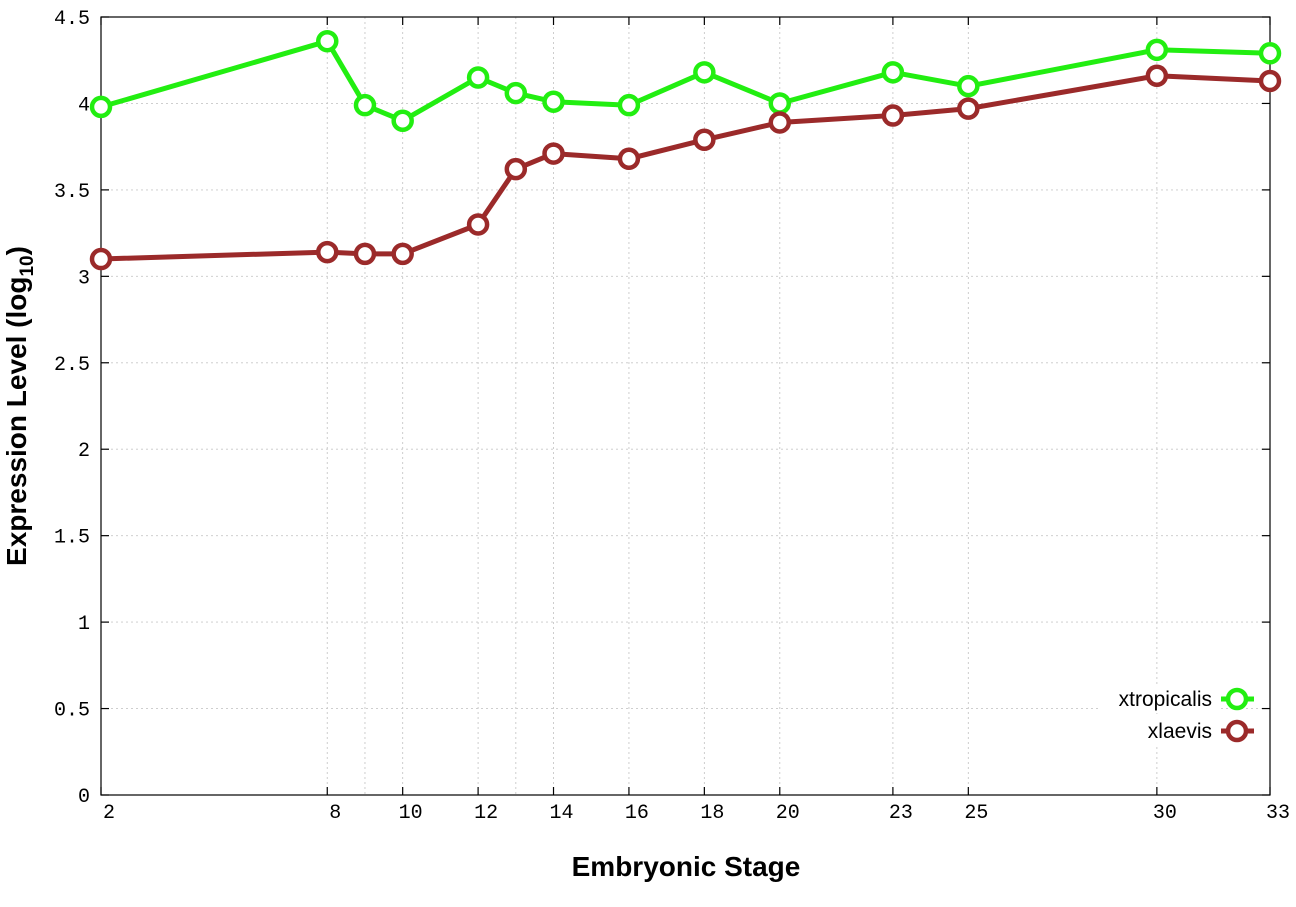  What do you see at coordinates (16, 250) in the screenshot?
I see `y-axis-title-close: )` at bounding box center [16, 250].